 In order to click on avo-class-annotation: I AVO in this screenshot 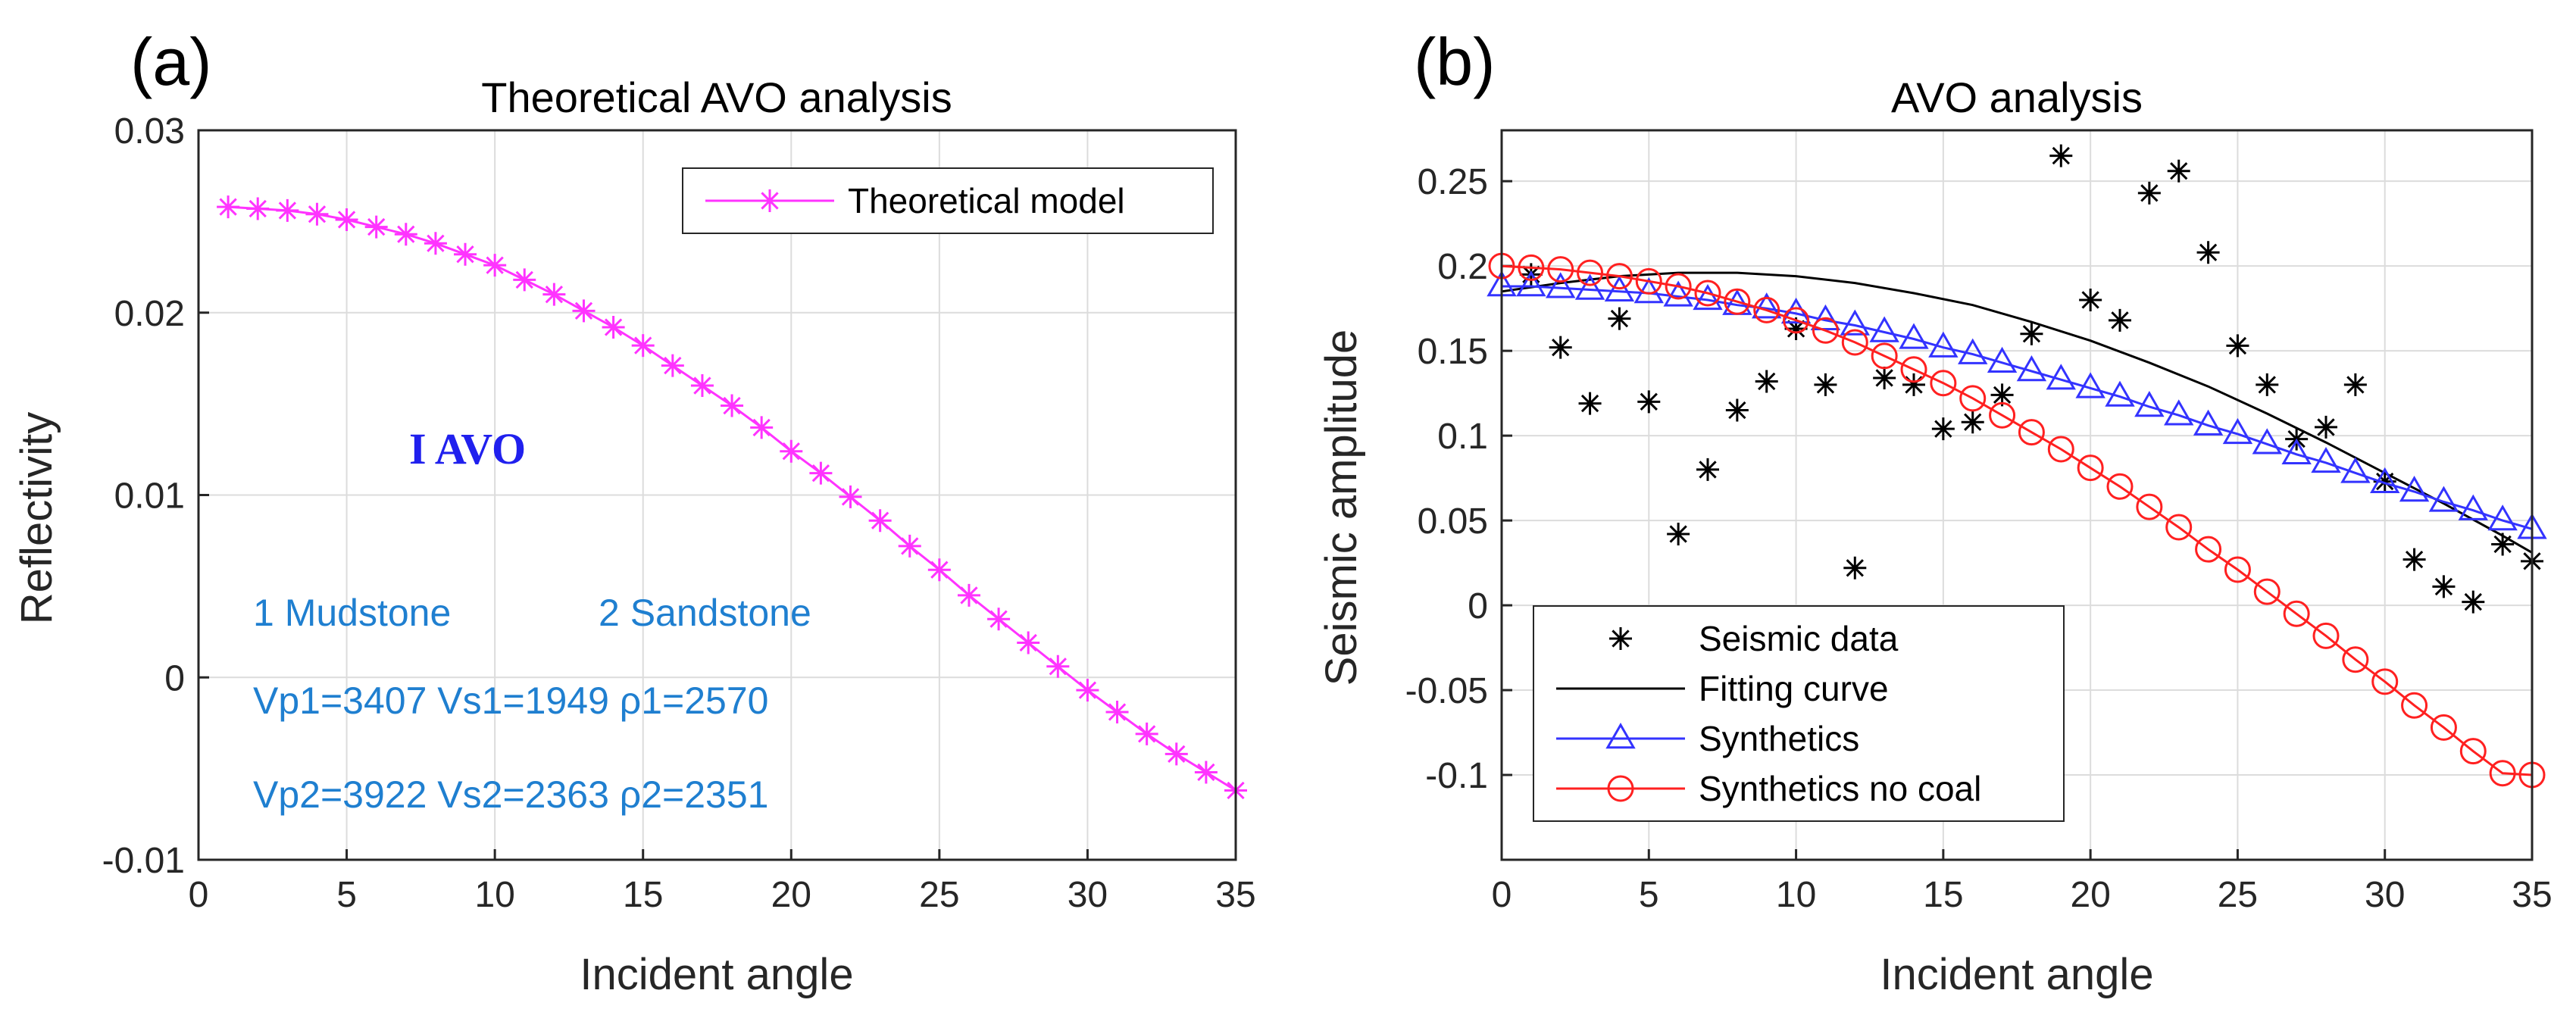, I will do `click(468, 448)`.